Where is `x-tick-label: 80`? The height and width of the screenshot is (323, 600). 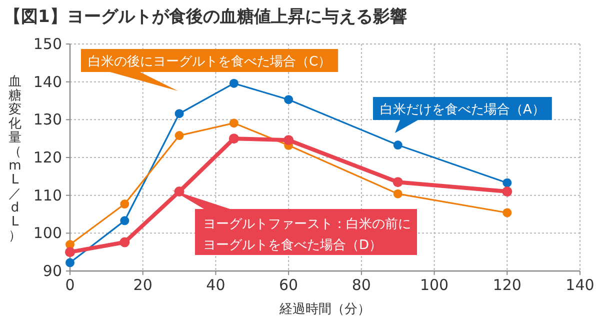 x-tick-label: 80 is located at coordinates (361, 285).